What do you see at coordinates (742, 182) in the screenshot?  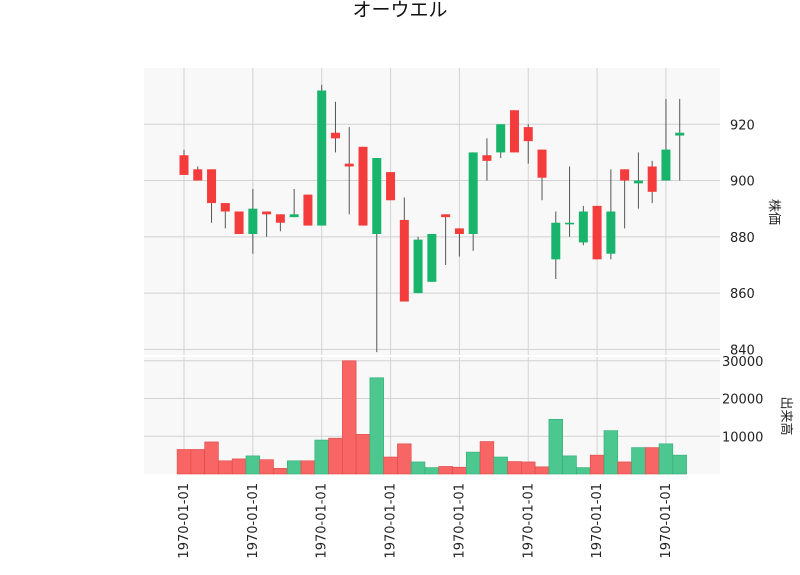 I see `price-y-tick-label: 900` at bounding box center [742, 182].